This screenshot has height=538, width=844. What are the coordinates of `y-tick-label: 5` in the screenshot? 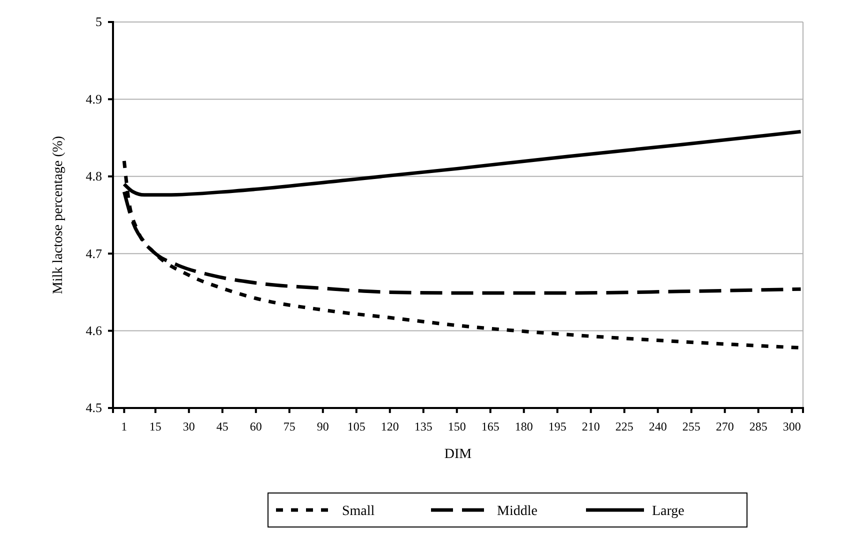 It's located at (99, 22).